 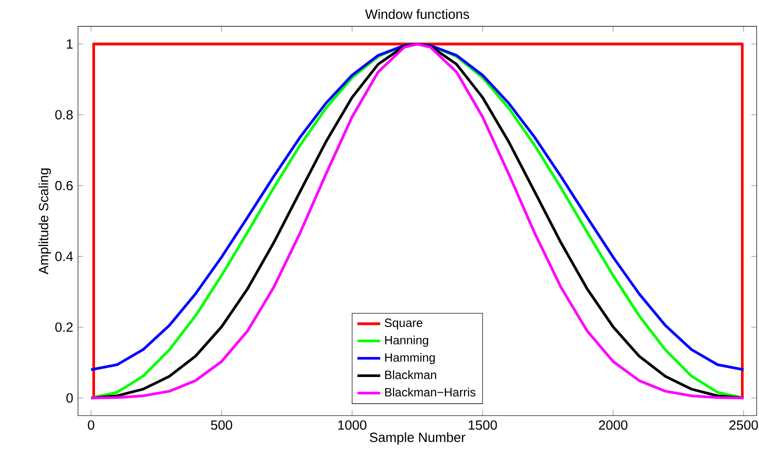 I want to click on x-tick-label: 2000, so click(x=613, y=425).